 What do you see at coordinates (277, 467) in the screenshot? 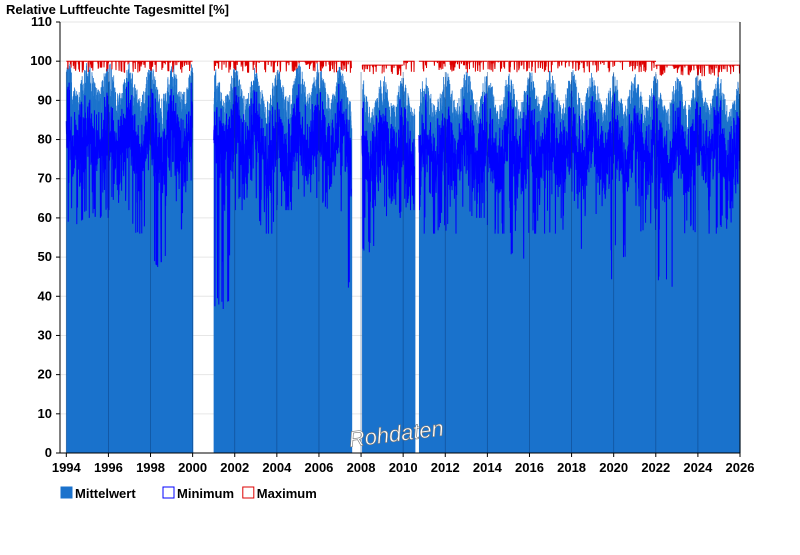
I see `x-tick-label: 2004` at bounding box center [277, 467].